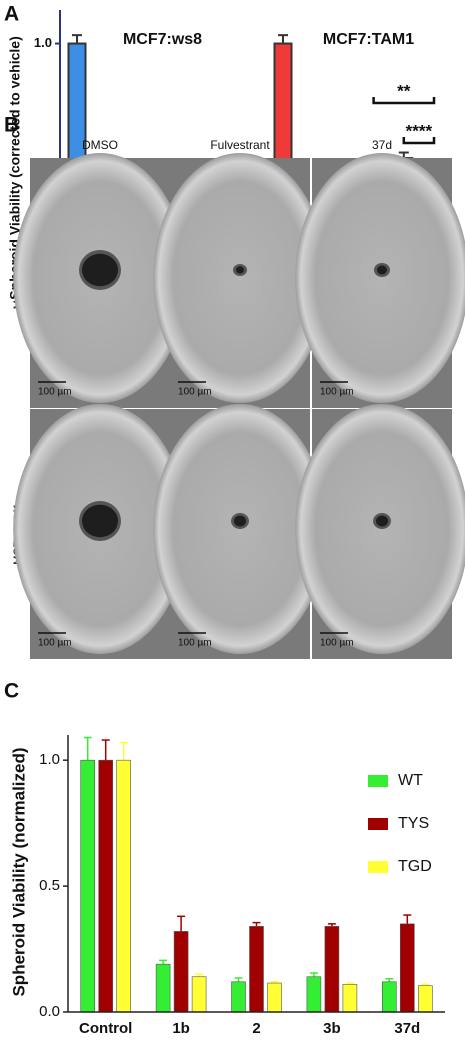 The width and height of the screenshot is (465, 1050). Describe the element at coordinates (162, 39) in the screenshot. I see `group-title: MCF7:ws8` at that location.